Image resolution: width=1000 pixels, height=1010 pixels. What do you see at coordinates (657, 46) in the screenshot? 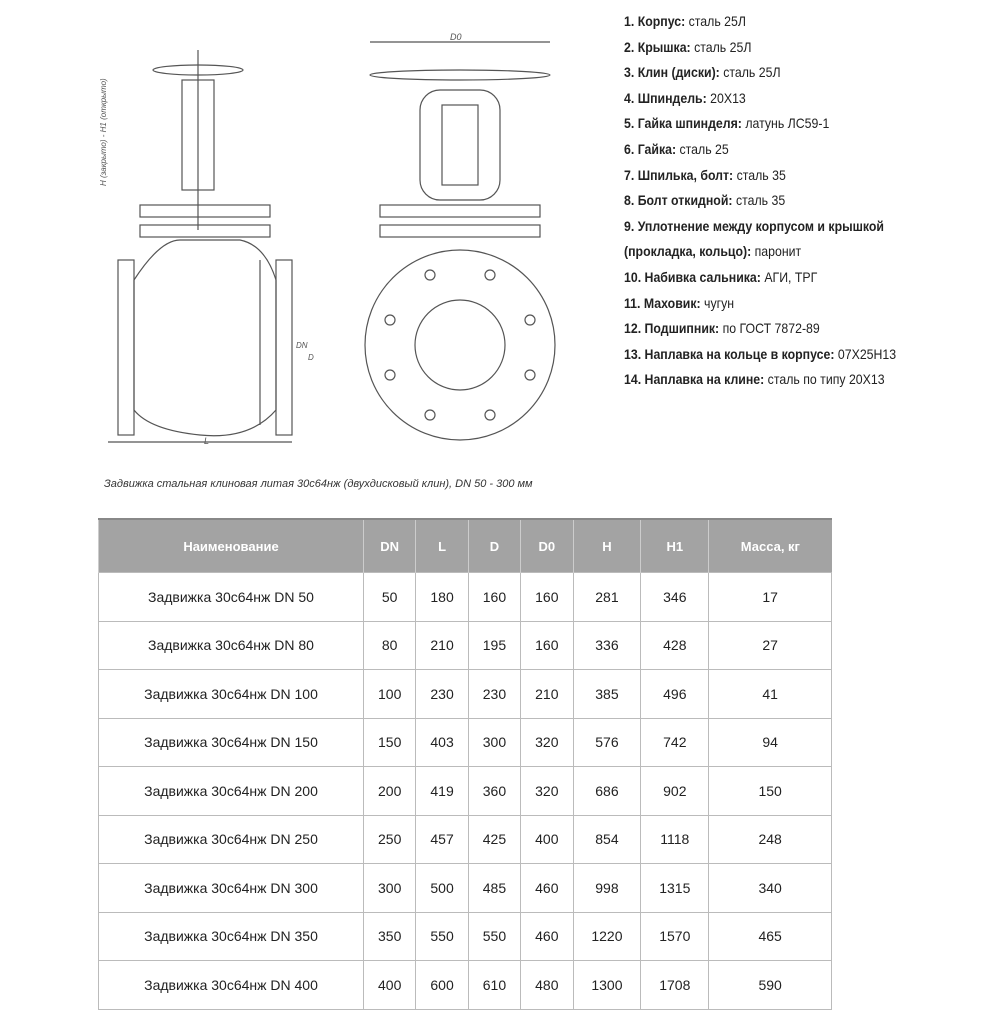
I see `part-name: 2. Крышка:` at bounding box center [657, 46].